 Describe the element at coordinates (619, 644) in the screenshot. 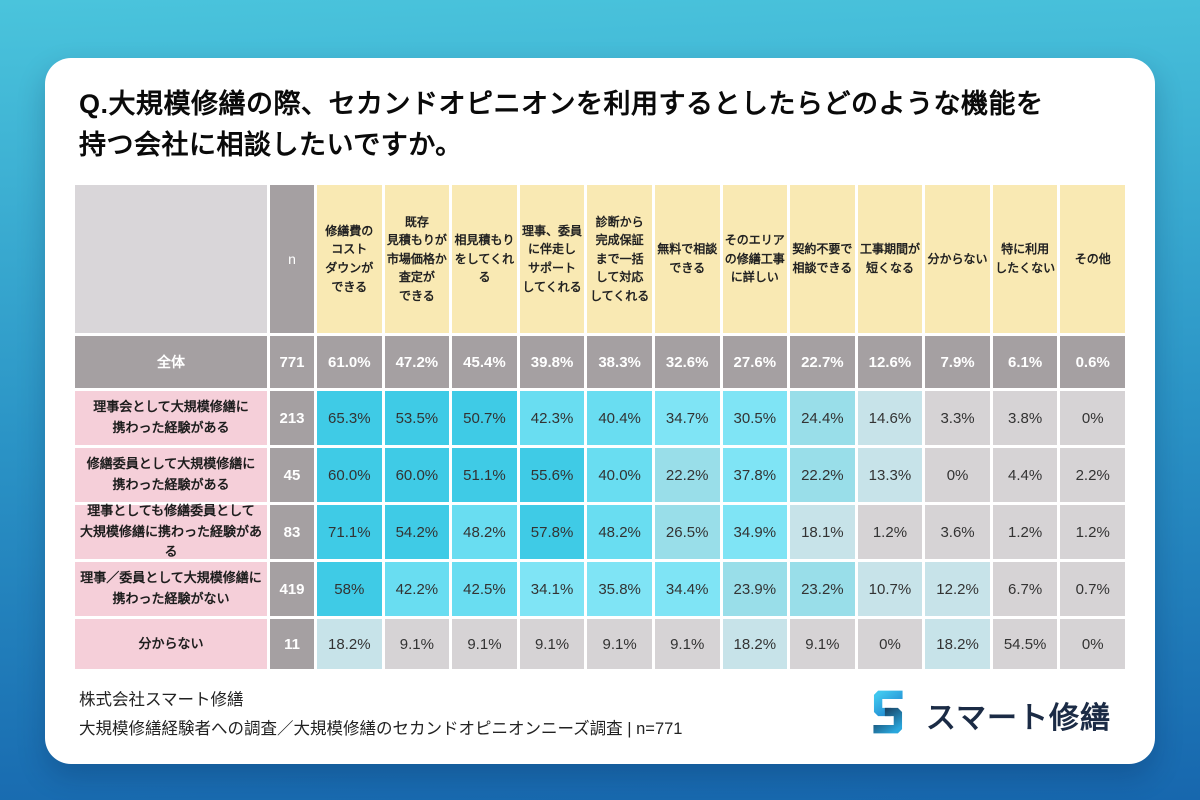

I see `data-cell-4-4: 9.1%` at that location.